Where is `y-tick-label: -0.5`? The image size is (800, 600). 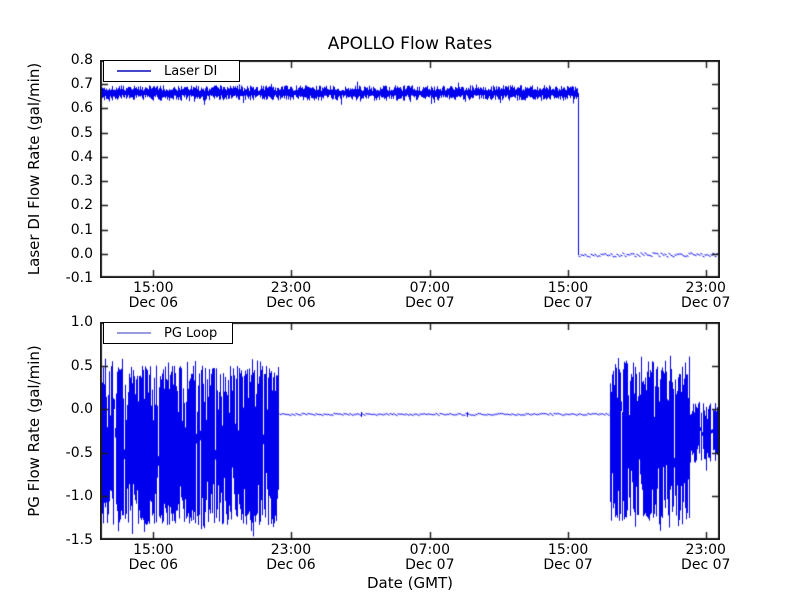
y-tick-label: -0.5 is located at coordinates (79, 452).